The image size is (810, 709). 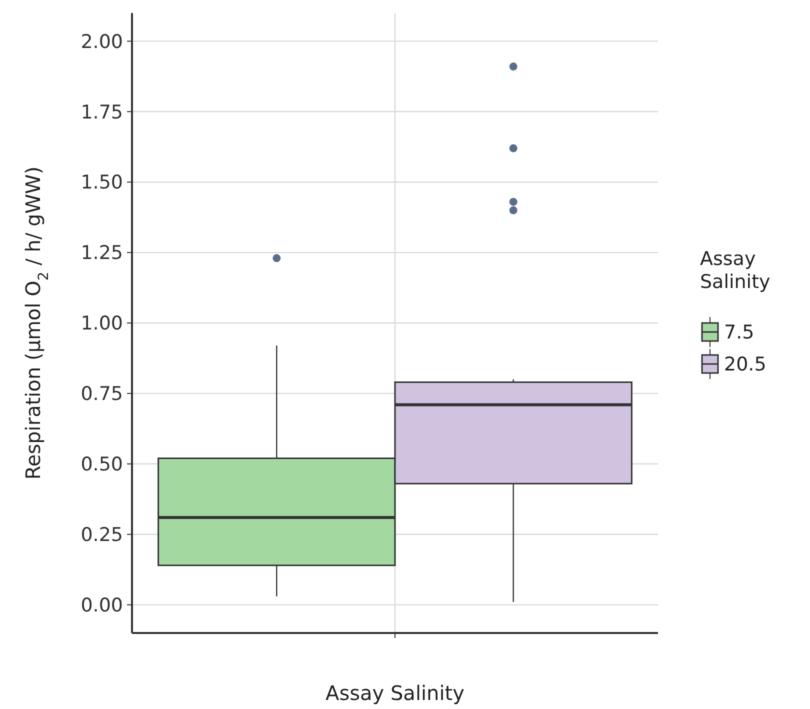 What do you see at coordinates (395, 693) in the screenshot?
I see `x-axis-title: Assay Salinity` at bounding box center [395, 693].